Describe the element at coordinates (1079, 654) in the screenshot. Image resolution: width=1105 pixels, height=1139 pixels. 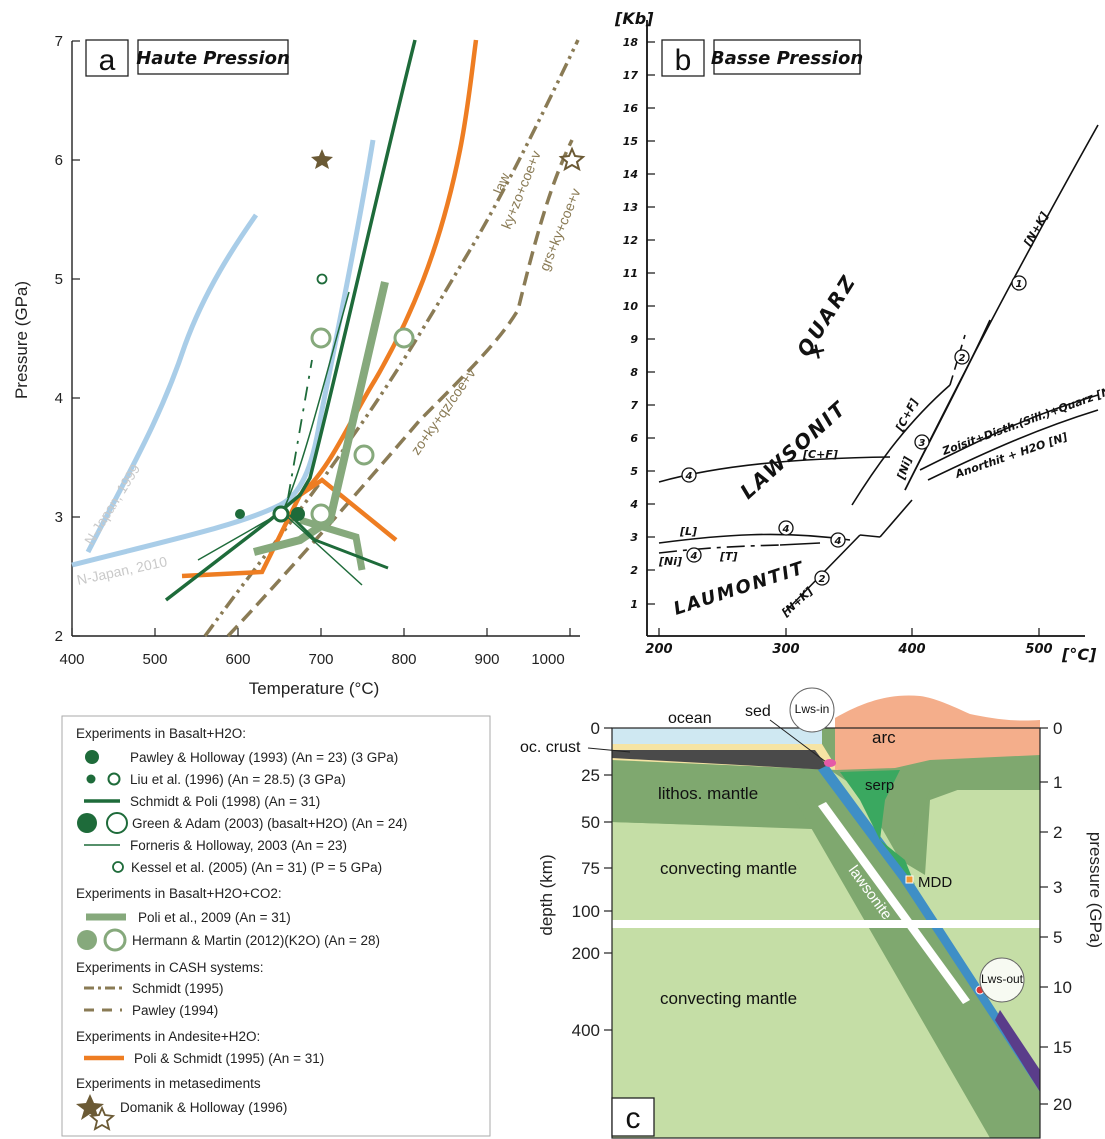
I see `b-x-unit: [°C]` at that location.